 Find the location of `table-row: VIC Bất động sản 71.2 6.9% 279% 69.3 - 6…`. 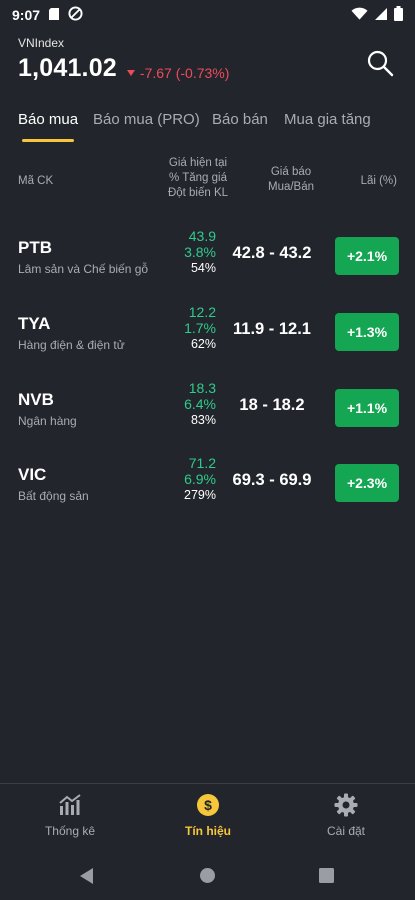

table-row: VIC Bất động sản 71.2 6.9% 279% 69.3 - 6… is located at coordinates (207, 491).